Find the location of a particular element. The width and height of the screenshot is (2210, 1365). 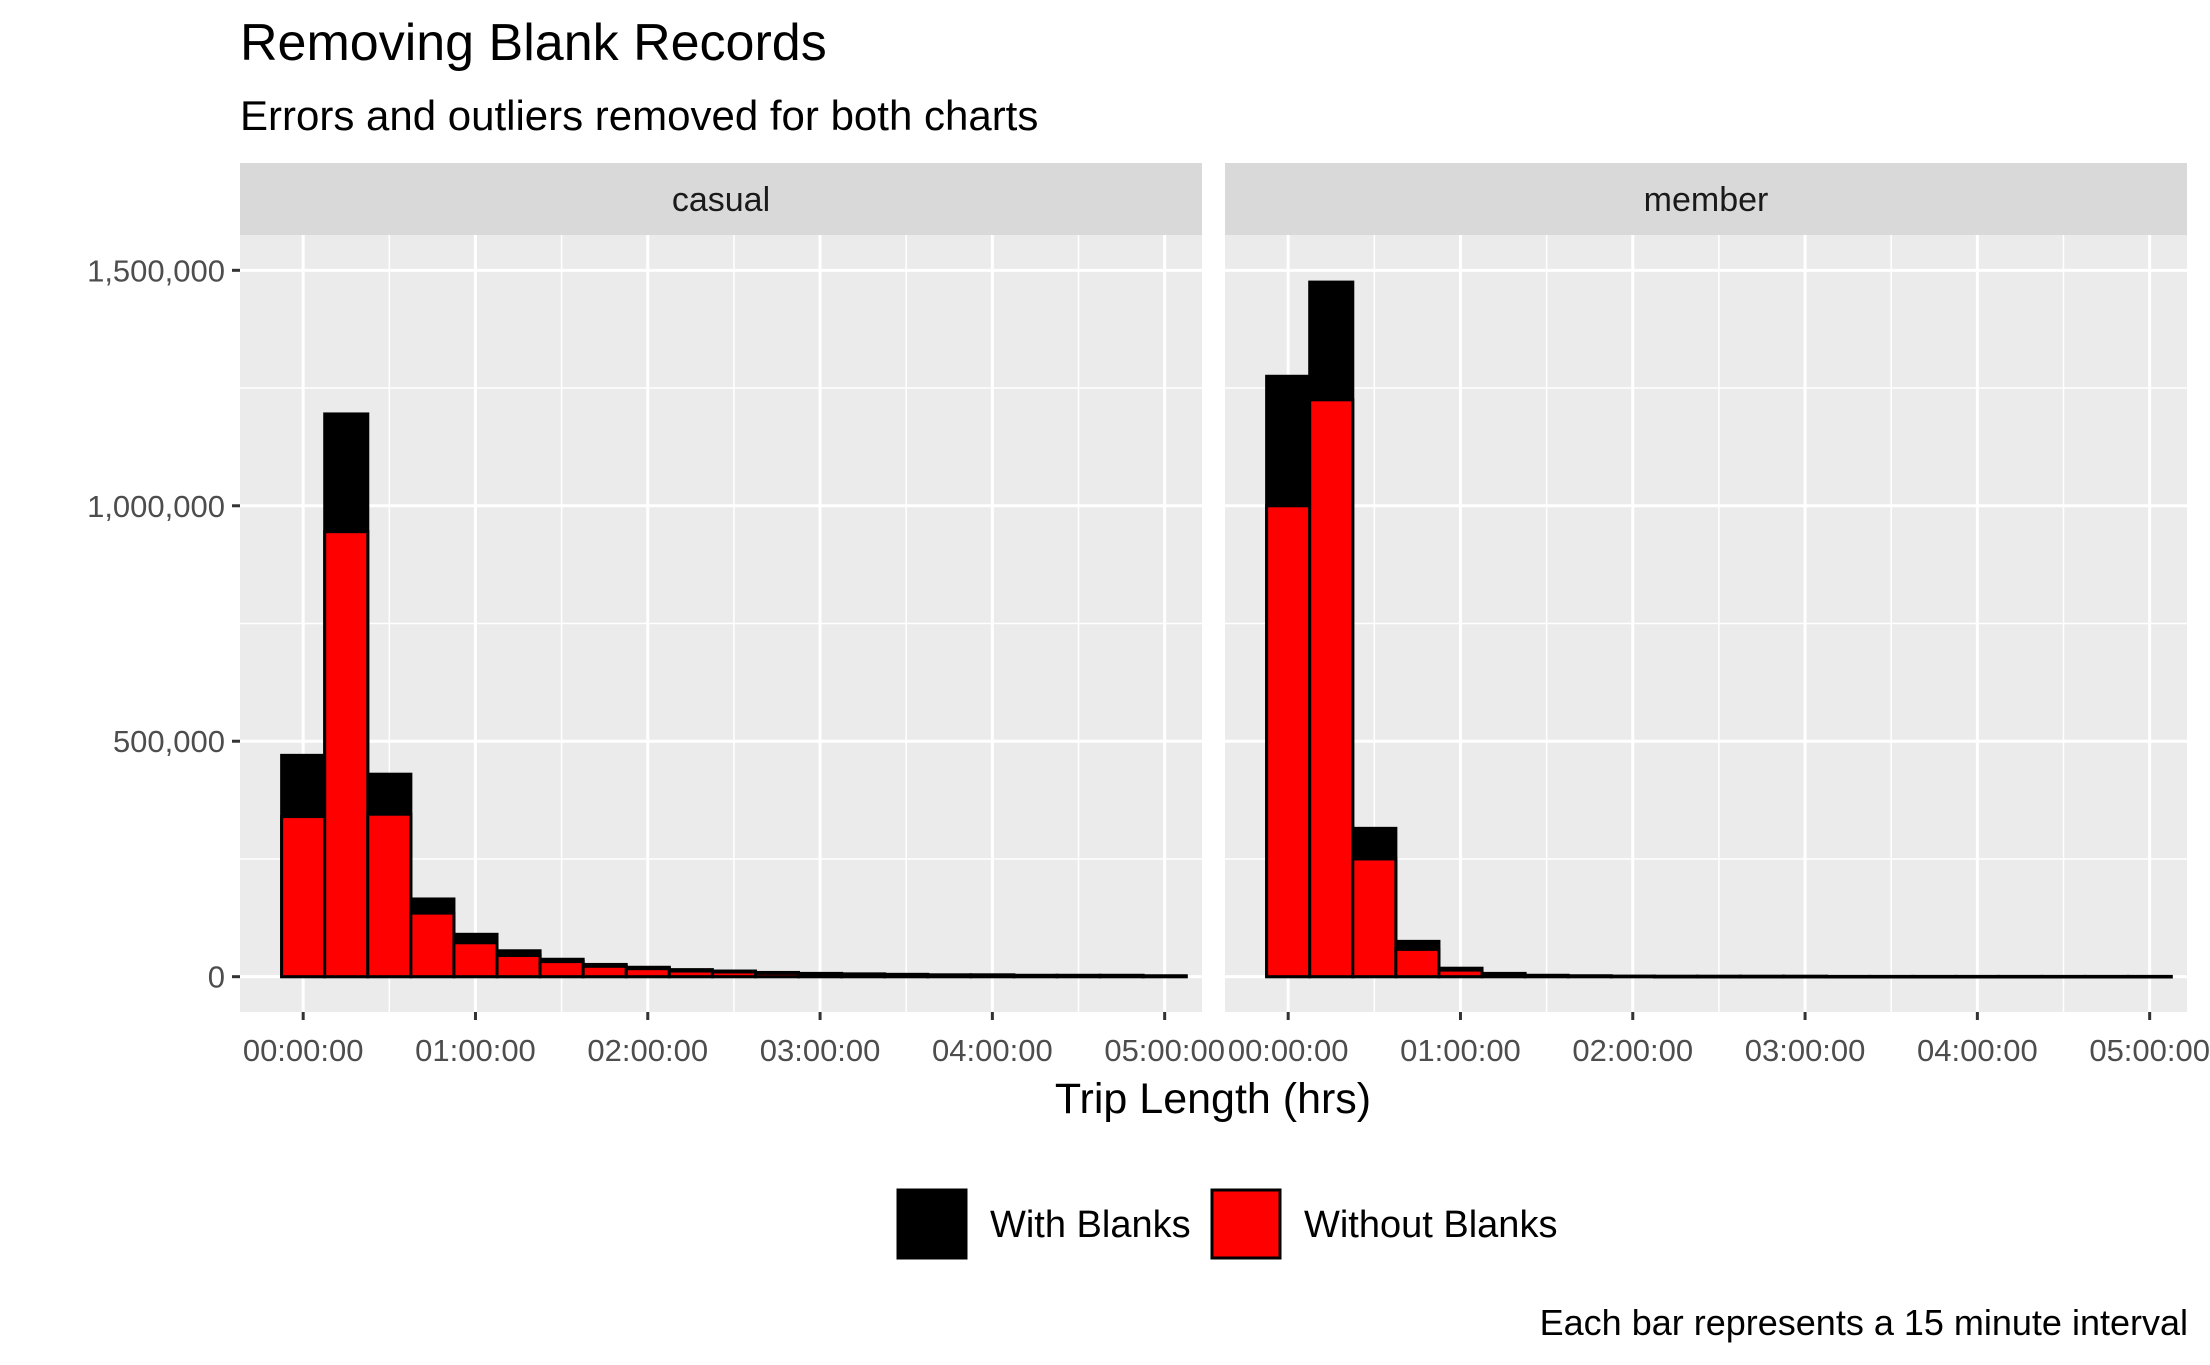

legend-item: With Blanks is located at coordinates (1043, 1224).